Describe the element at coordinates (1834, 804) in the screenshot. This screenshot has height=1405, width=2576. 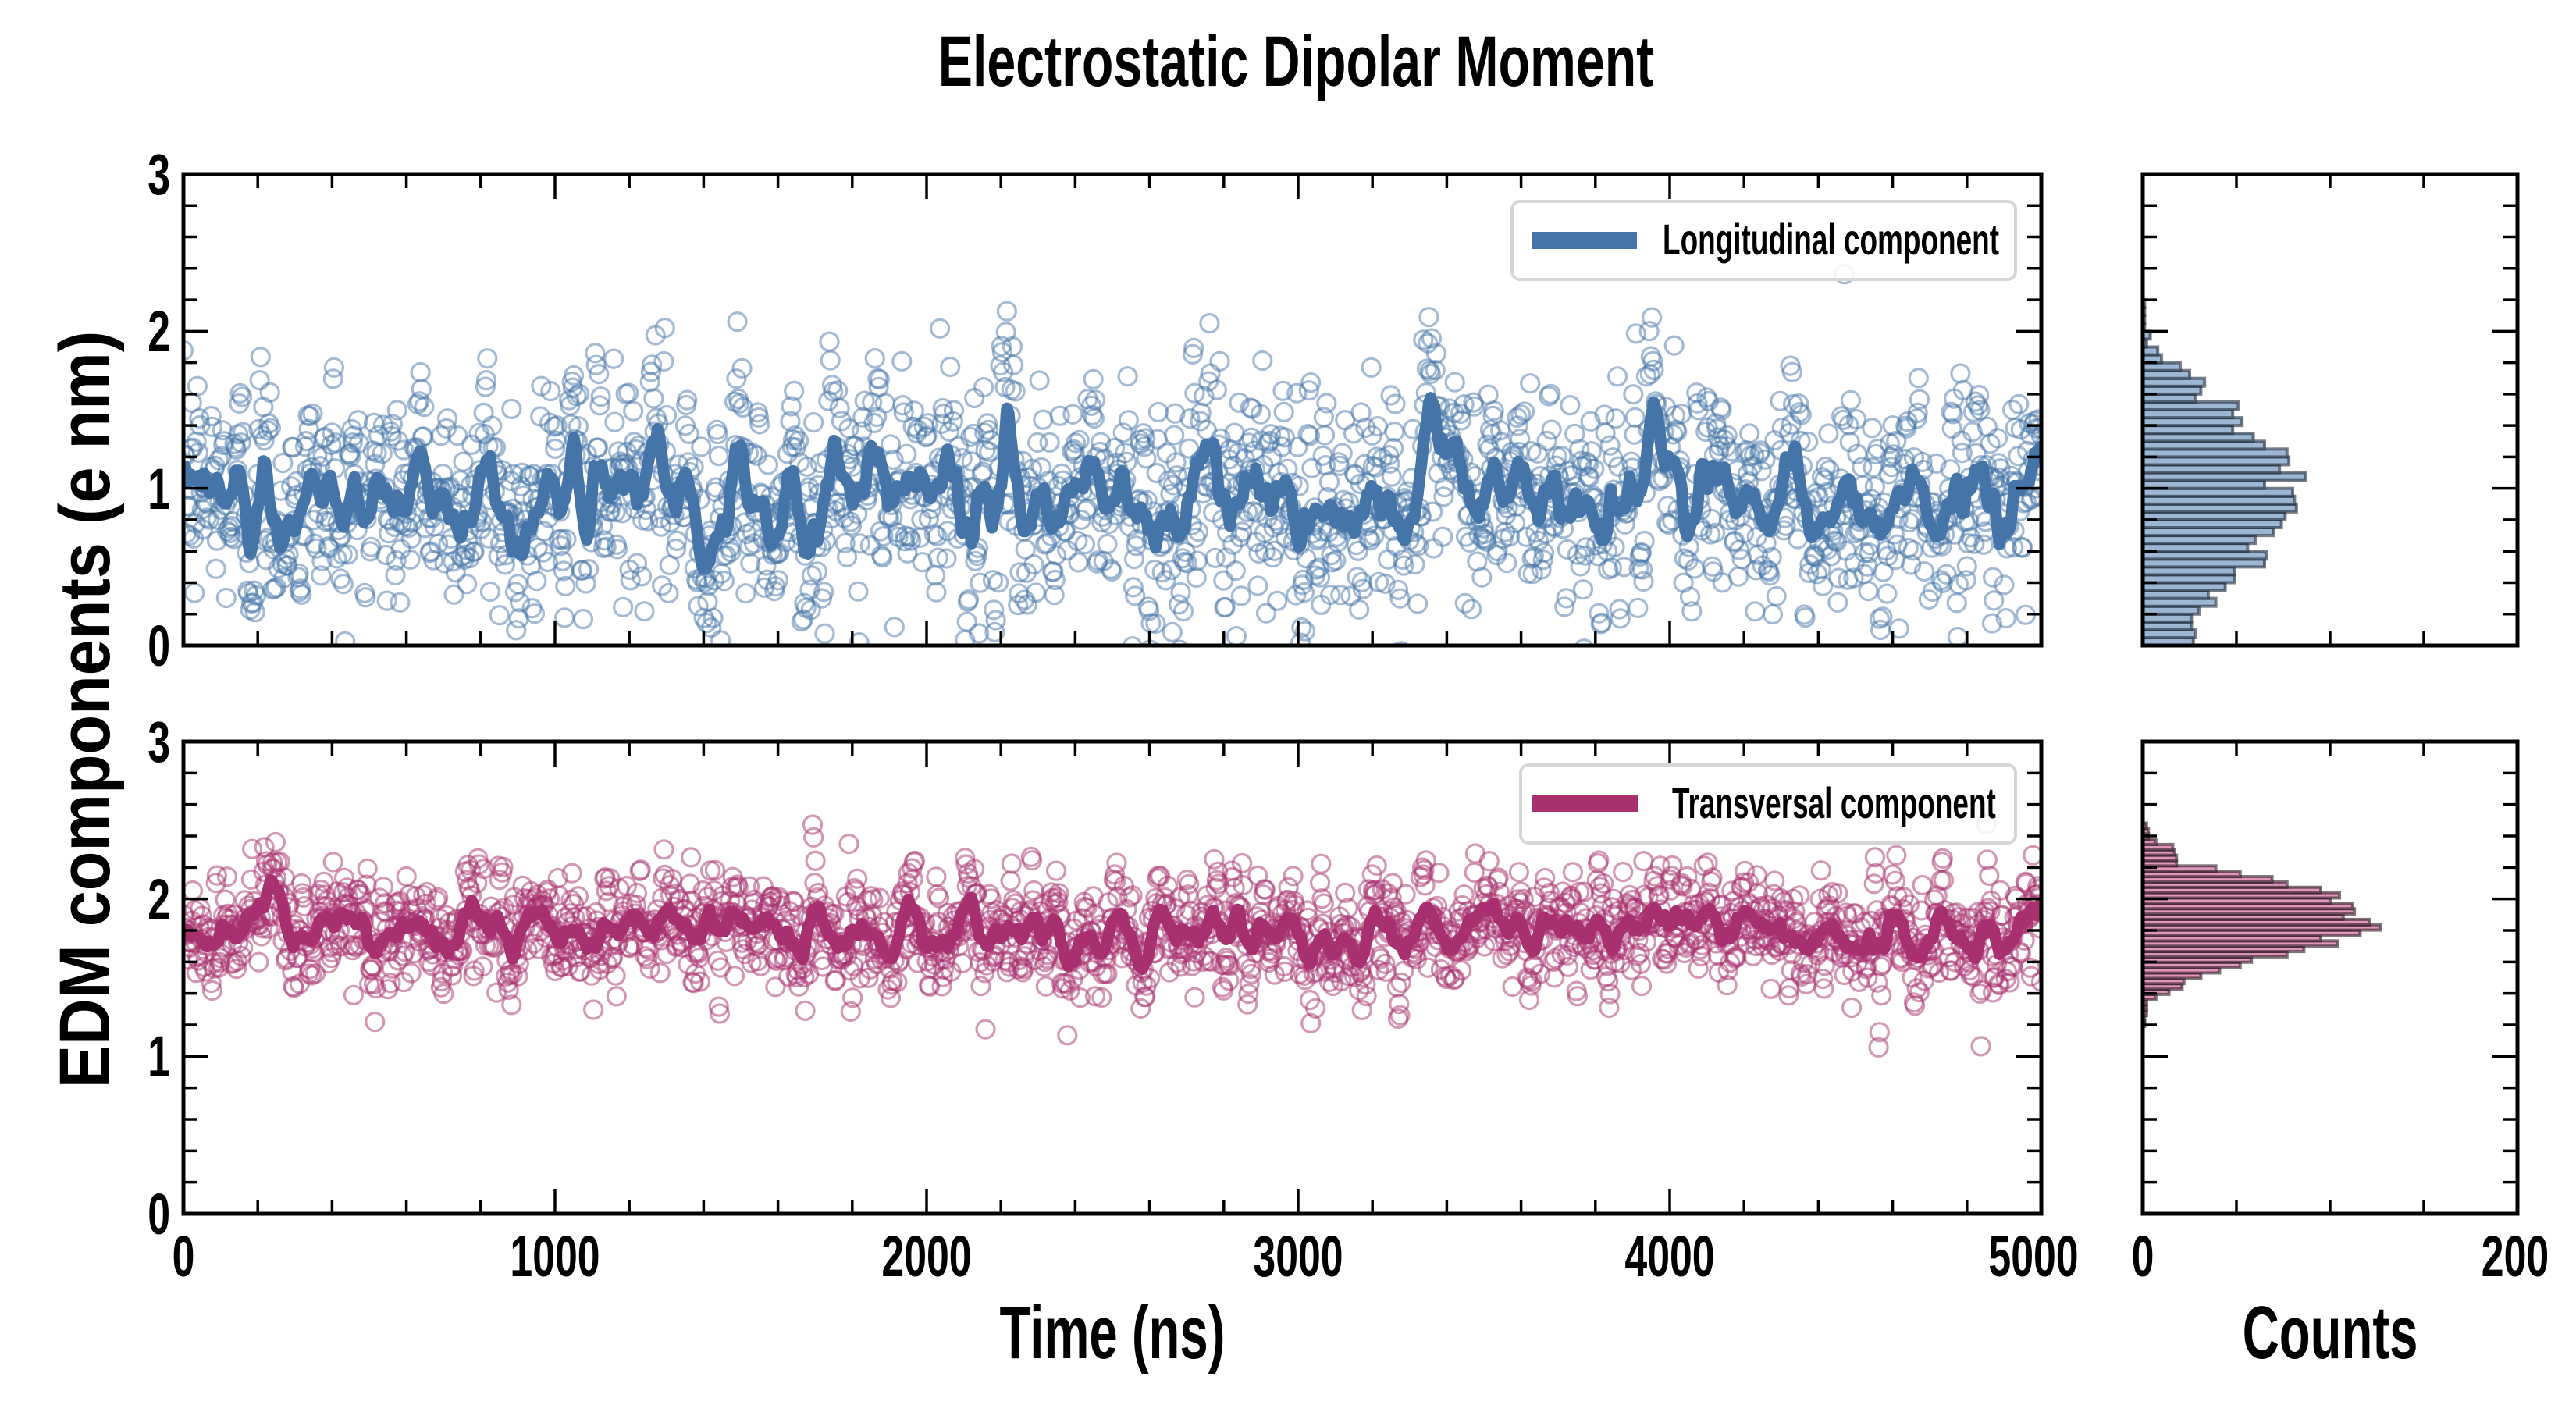
I see `legend-label-transversal: Transversal component` at that location.